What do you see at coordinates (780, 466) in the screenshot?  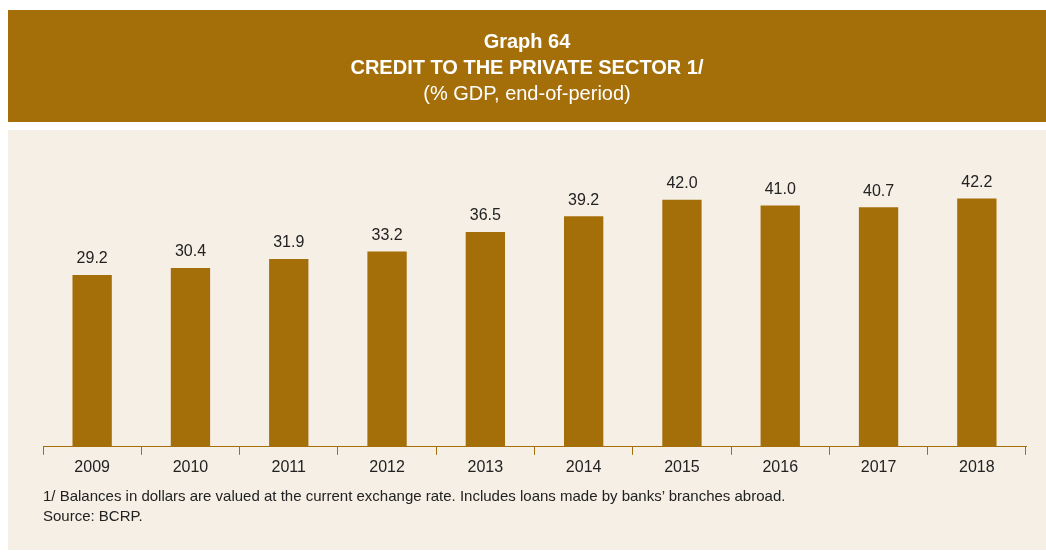 I see `x-tick-label: 2016` at bounding box center [780, 466].